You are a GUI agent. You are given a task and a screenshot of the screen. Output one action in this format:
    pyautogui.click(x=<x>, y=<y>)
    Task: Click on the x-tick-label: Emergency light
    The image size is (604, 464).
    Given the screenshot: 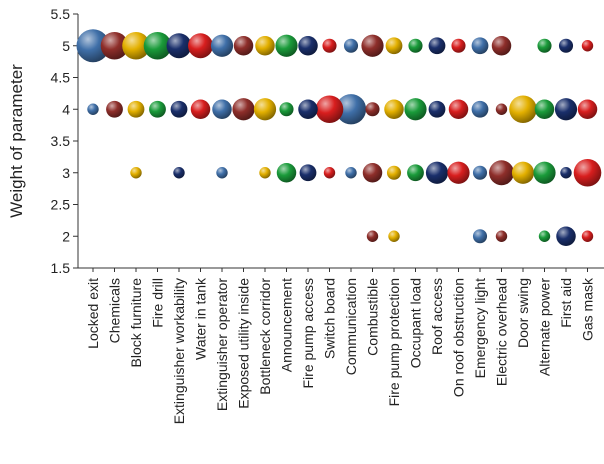 What is the action you would take?
    pyautogui.click(x=480, y=328)
    